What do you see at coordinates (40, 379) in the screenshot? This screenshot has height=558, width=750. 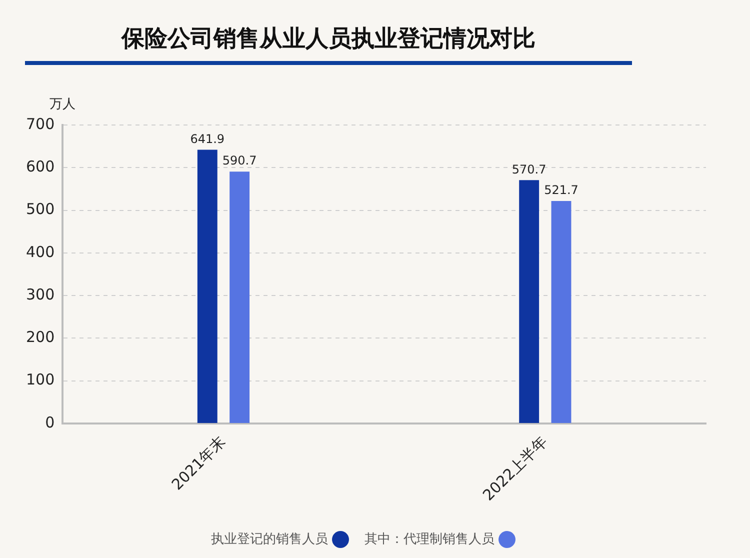 I see `y-tick-label: 100` at bounding box center [40, 379].